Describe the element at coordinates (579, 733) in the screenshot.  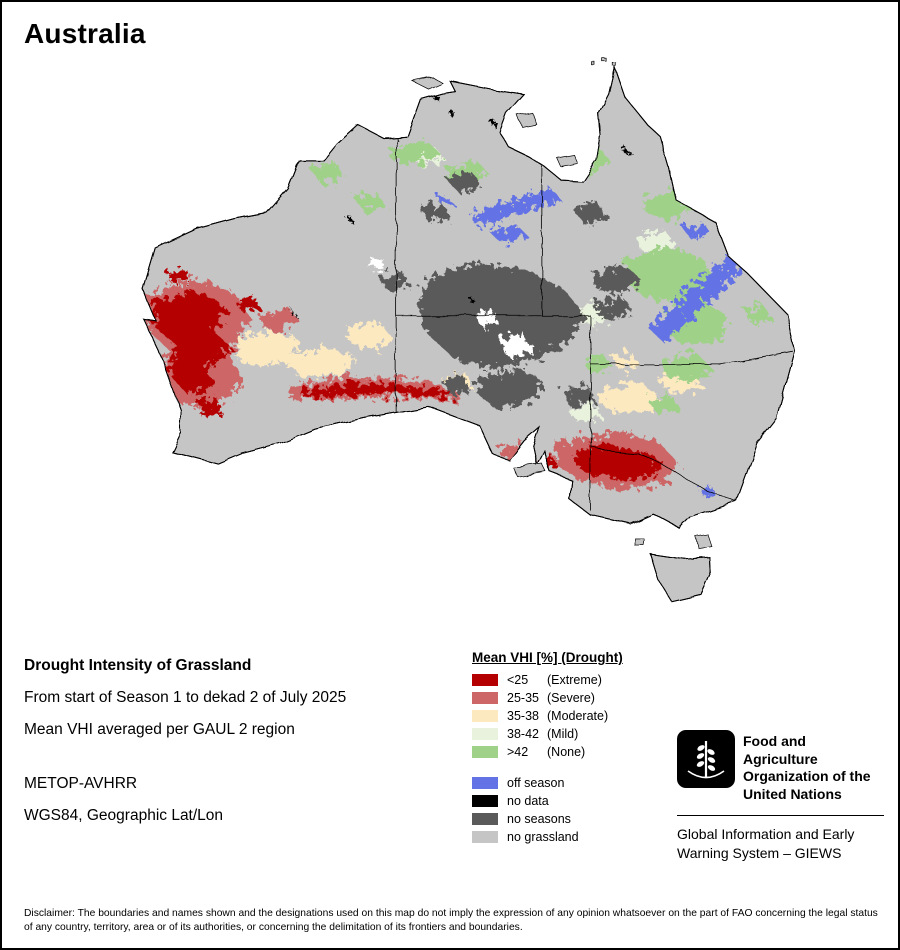
I see `legend-row-mild: 38-42 (Mild)` at that location.